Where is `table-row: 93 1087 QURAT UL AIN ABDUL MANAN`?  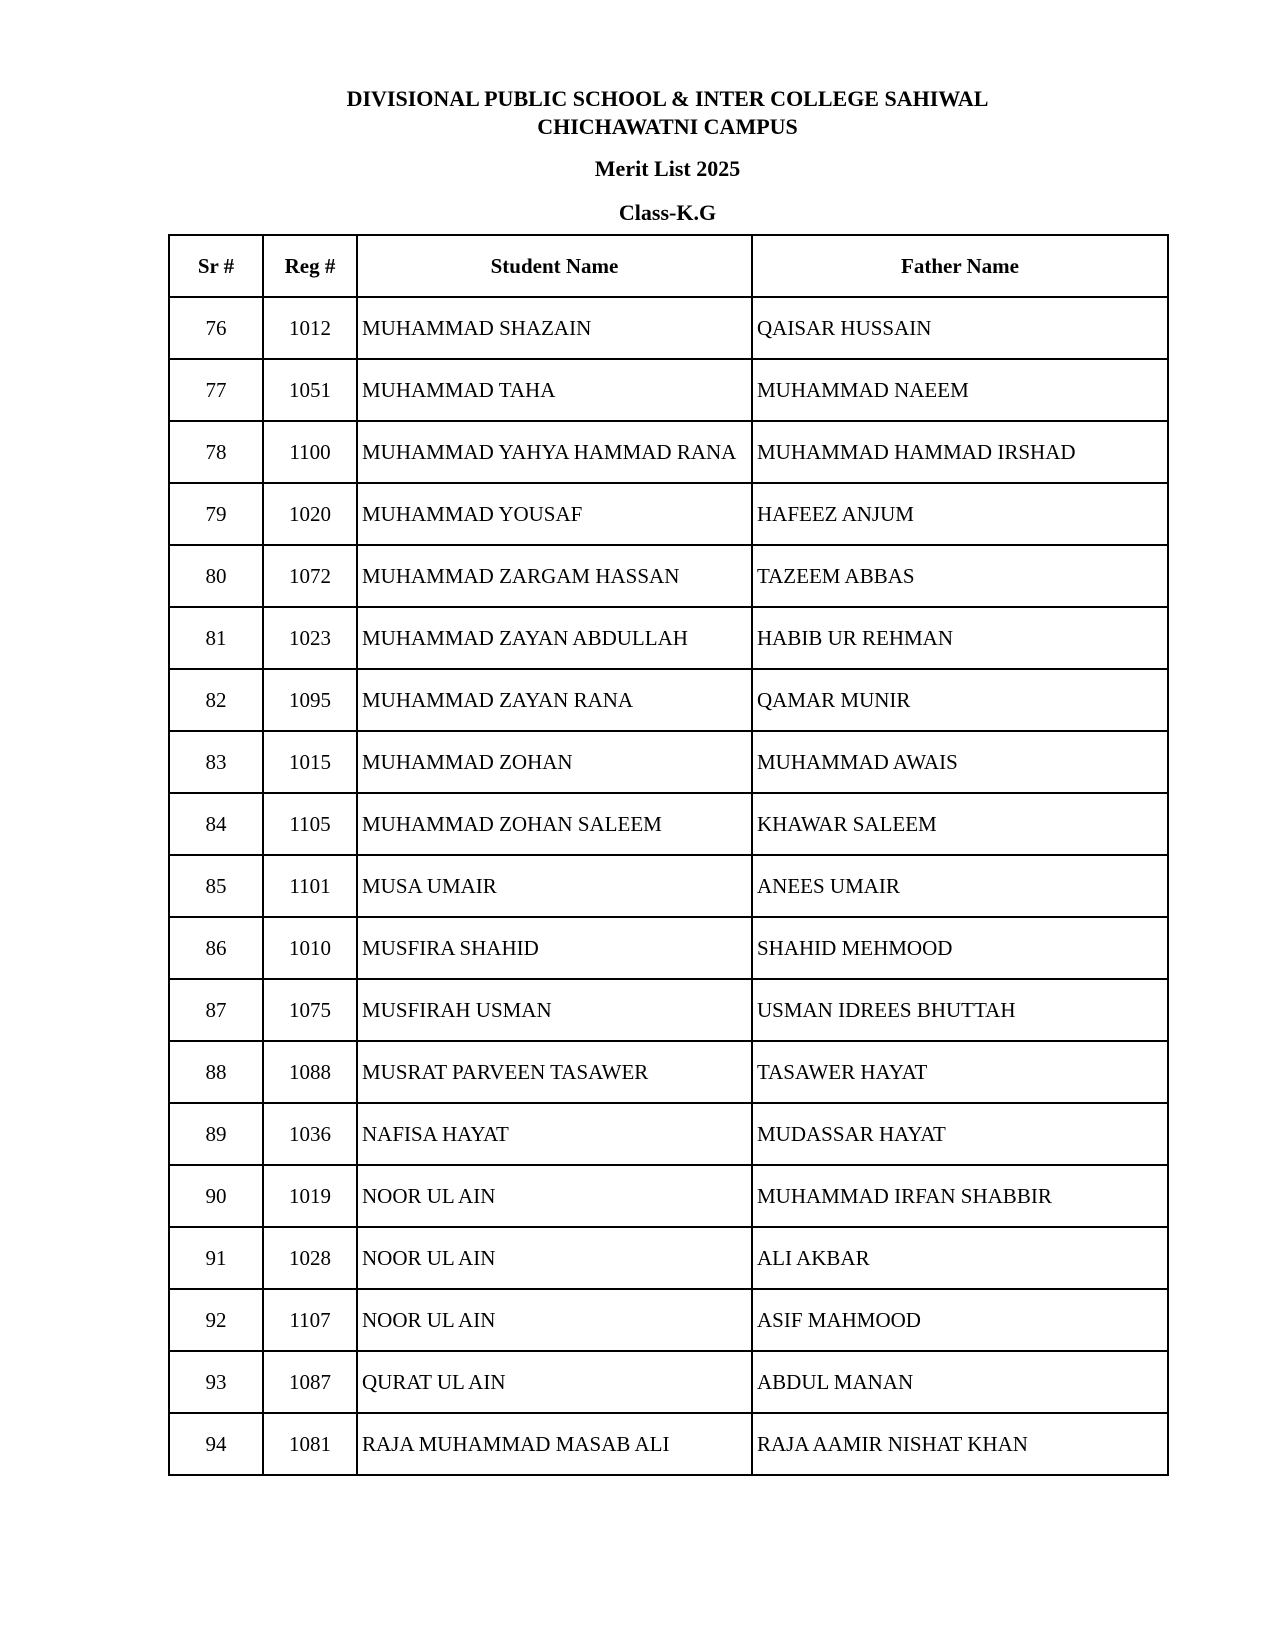 table-row: 93 1087 QURAT UL AIN ABDUL MANAN is located at coordinates (668, 1382).